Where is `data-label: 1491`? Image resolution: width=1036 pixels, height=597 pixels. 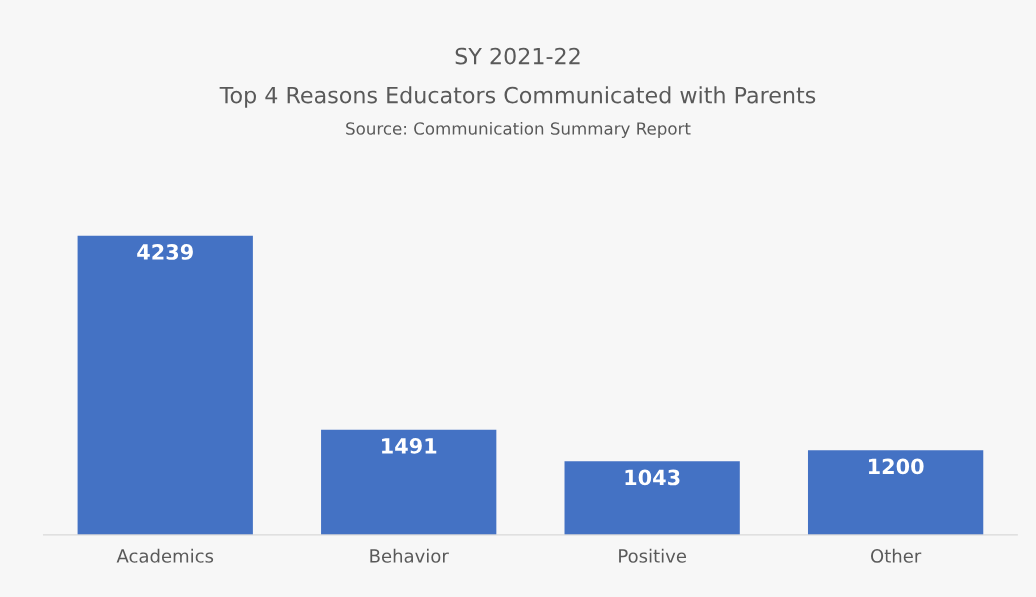
data-label: 1491 is located at coordinates (409, 445).